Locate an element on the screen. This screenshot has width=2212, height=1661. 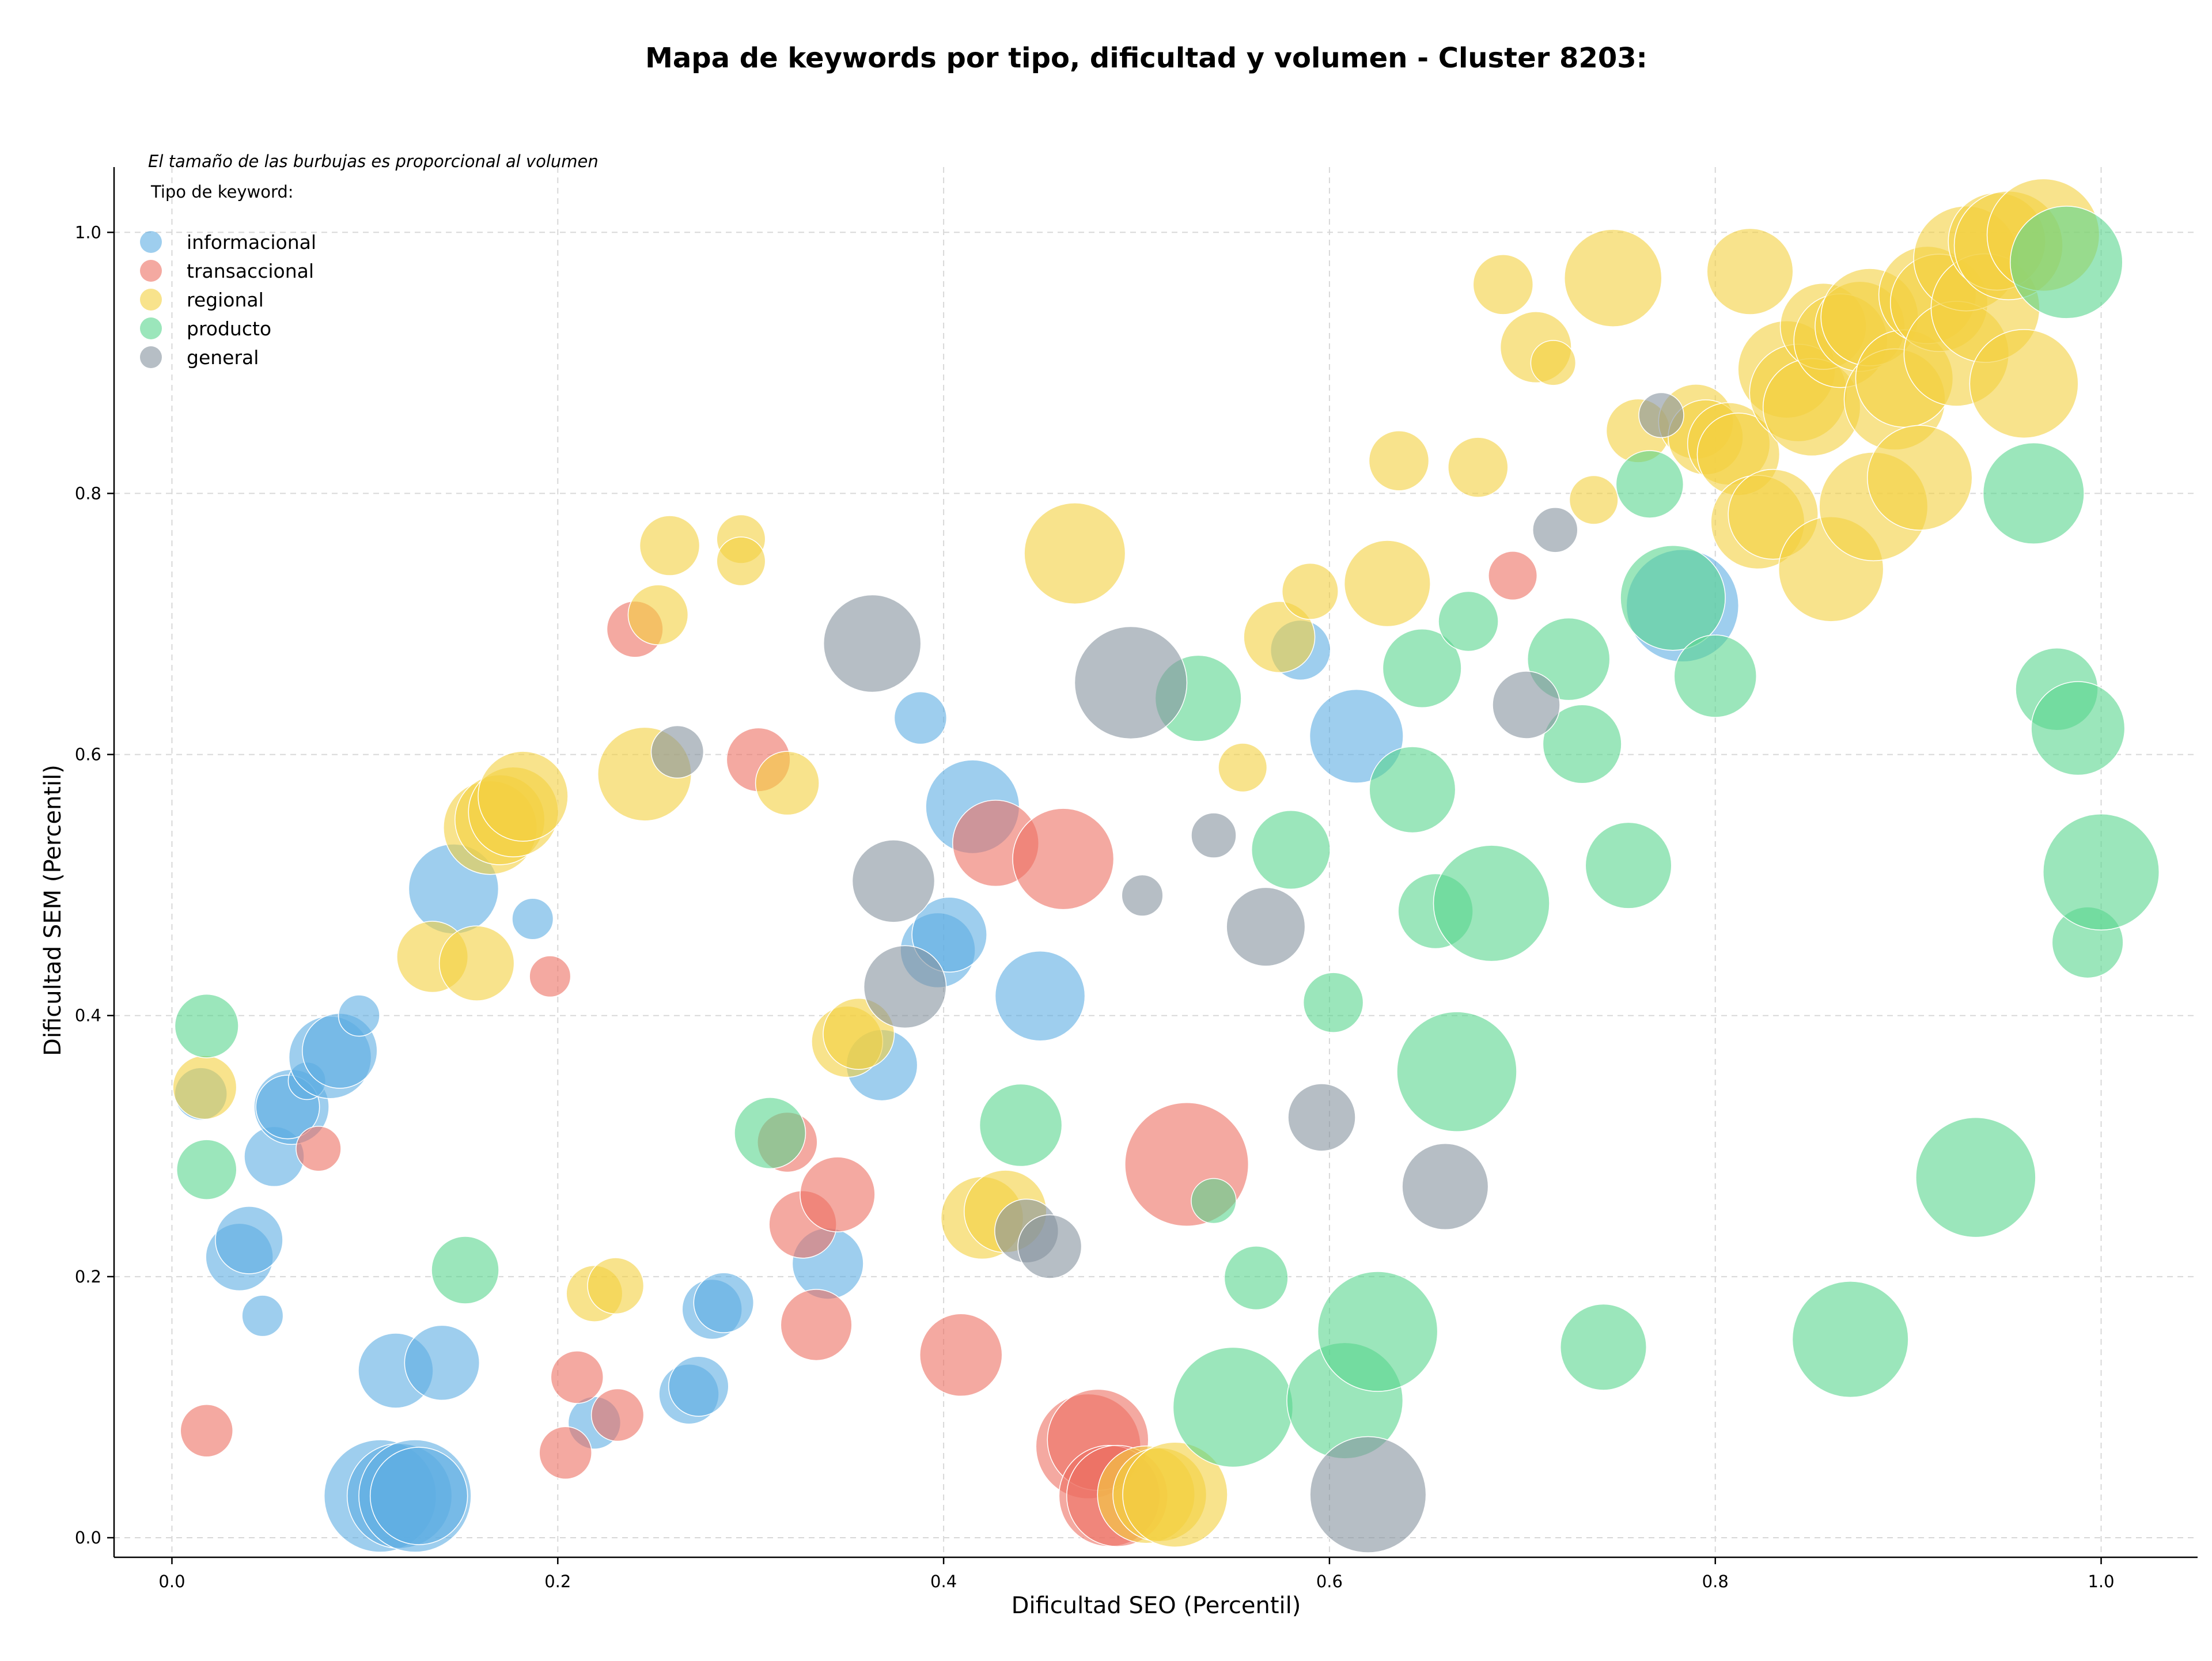
x-tick-label: 0.4 is located at coordinates (943, 1581).